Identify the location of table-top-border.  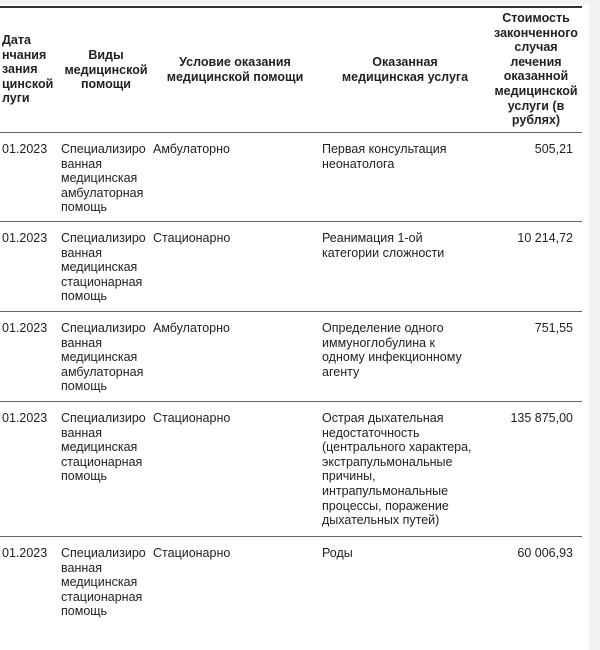
(291, 7).